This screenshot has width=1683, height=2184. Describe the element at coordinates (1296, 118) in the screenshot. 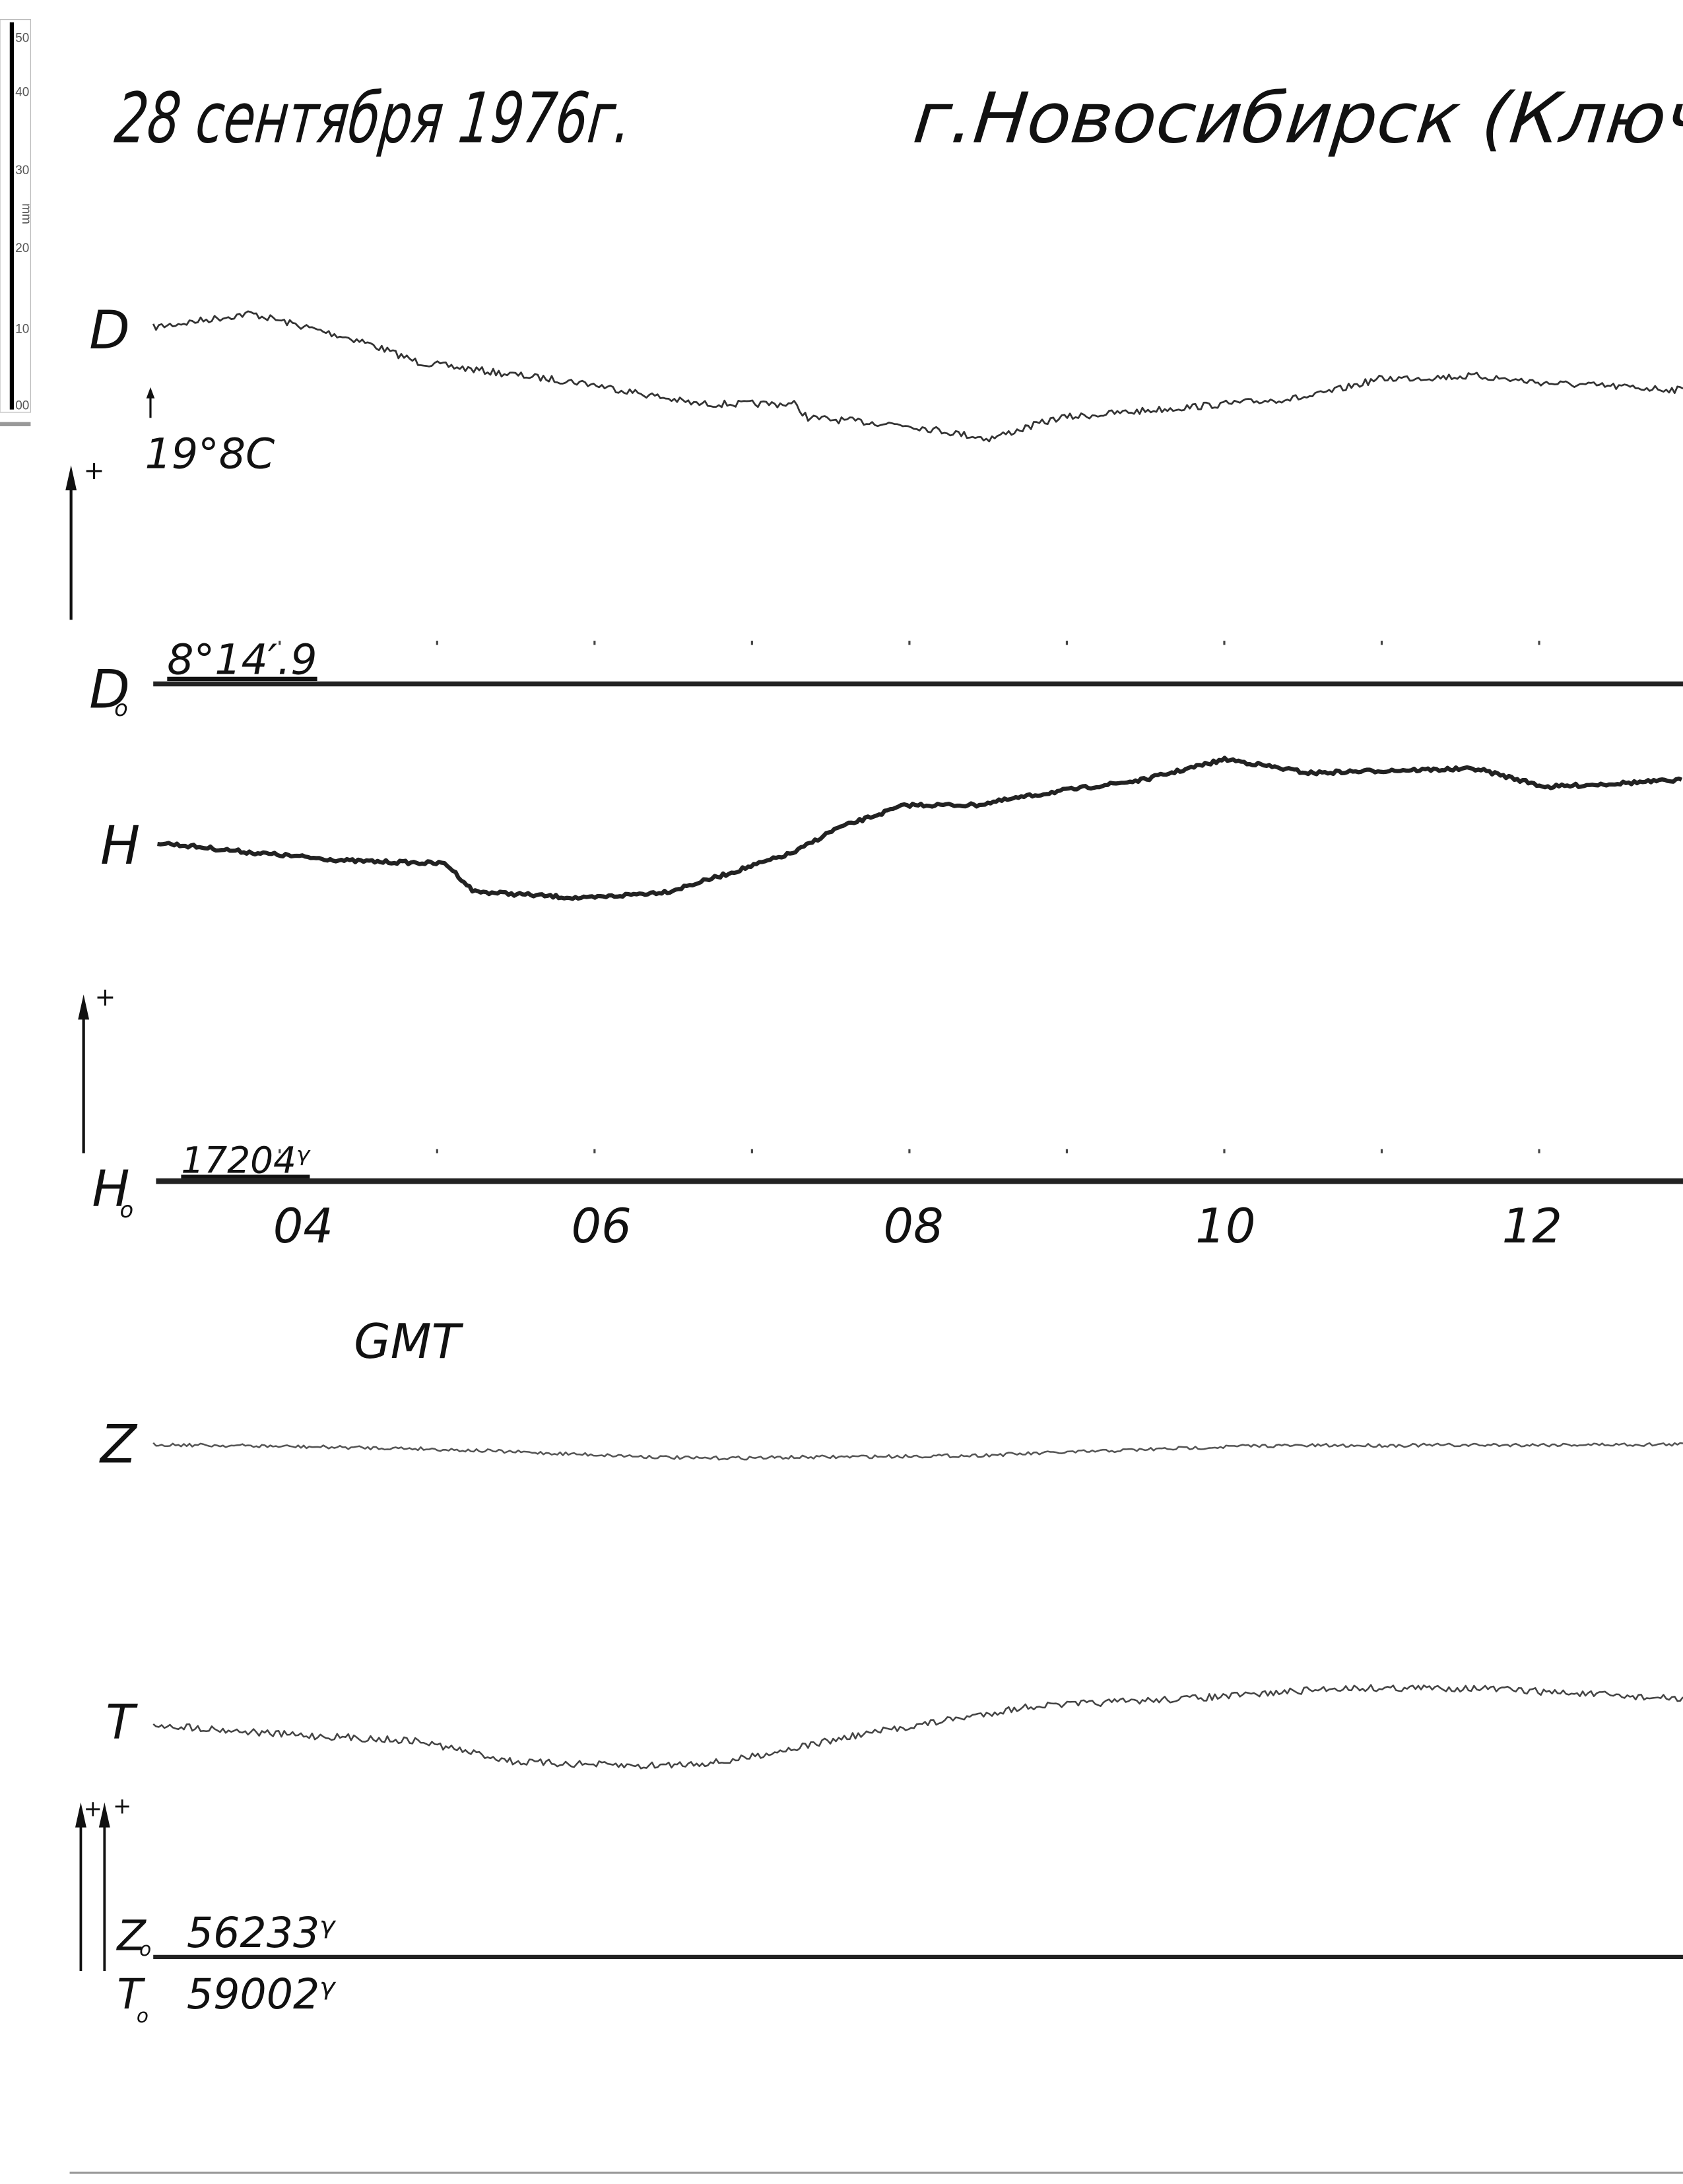

I see `header-place: г.Новосибирск (Ключ` at that location.